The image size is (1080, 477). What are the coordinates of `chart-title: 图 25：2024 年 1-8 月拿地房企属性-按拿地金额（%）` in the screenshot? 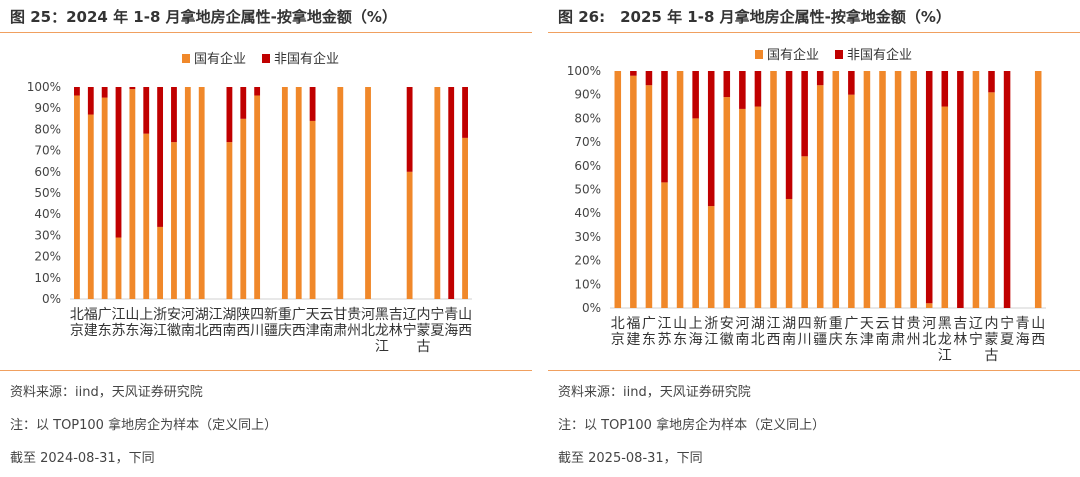 It's located at (203, 17).